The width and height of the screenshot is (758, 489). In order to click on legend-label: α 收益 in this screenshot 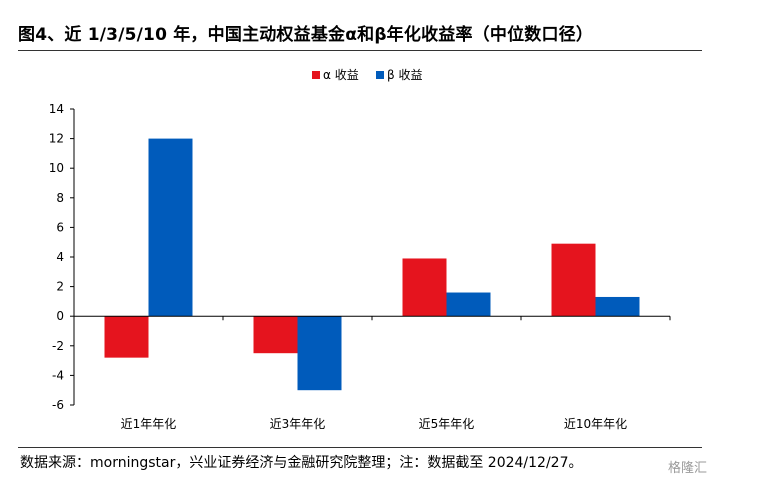, I will do `click(341, 75)`.